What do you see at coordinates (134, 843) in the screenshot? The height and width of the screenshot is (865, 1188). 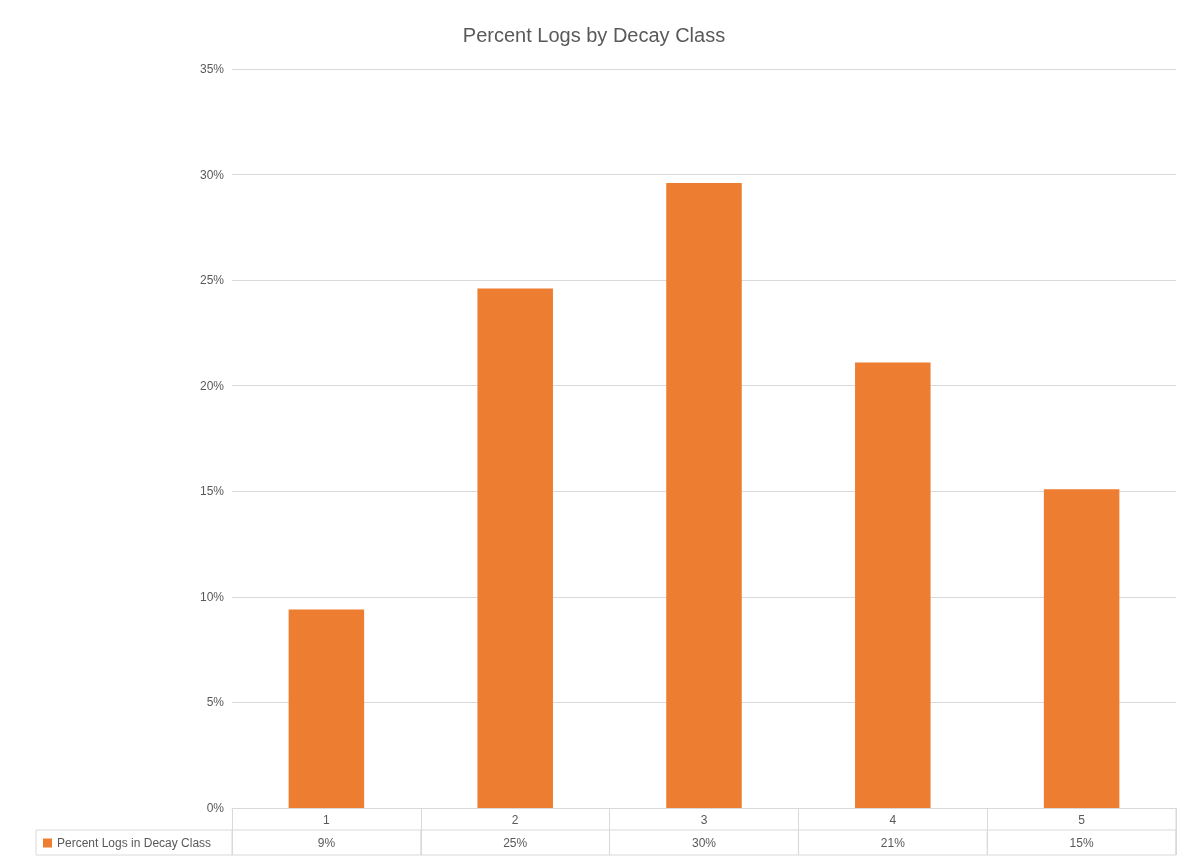 I see `legend-label: Percent Logs in Decay Class` at bounding box center [134, 843].